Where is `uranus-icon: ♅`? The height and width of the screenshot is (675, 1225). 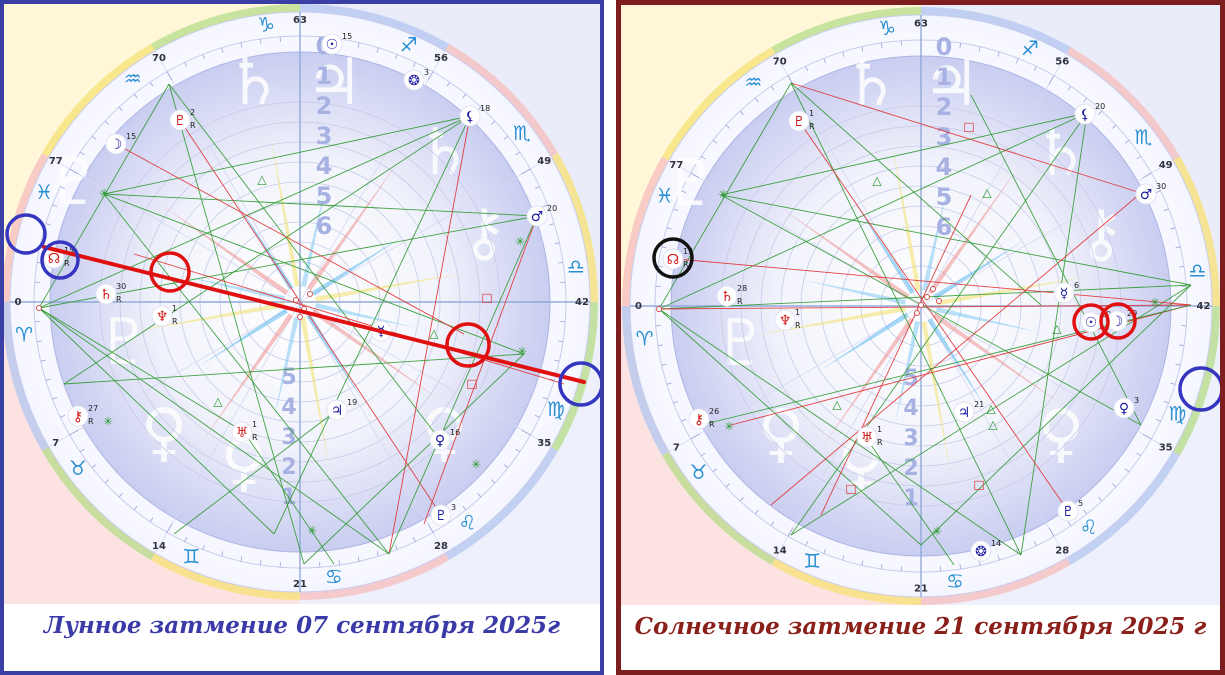
uranus-icon: ♅ is located at coordinates (242, 433).